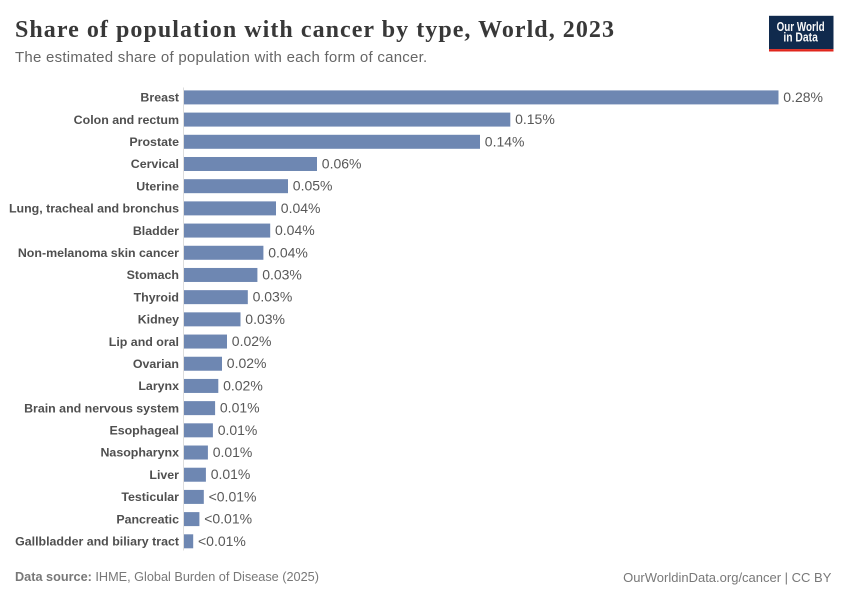 The image size is (850, 600). I want to click on svg-text: Colon and rectum, so click(126, 120).